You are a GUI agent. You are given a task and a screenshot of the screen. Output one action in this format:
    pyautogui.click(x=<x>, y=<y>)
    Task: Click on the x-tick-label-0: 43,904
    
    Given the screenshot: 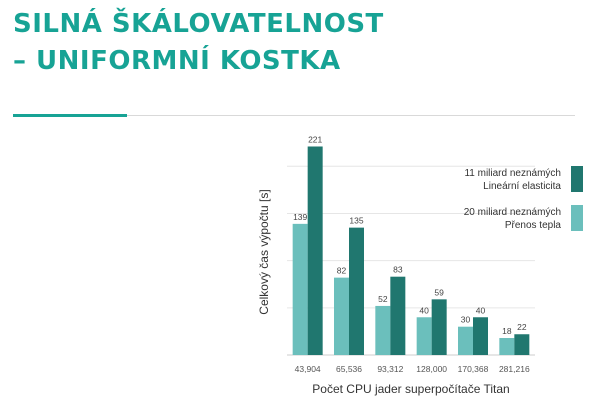 What is the action you would take?
    pyautogui.click(x=308, y=369)
    